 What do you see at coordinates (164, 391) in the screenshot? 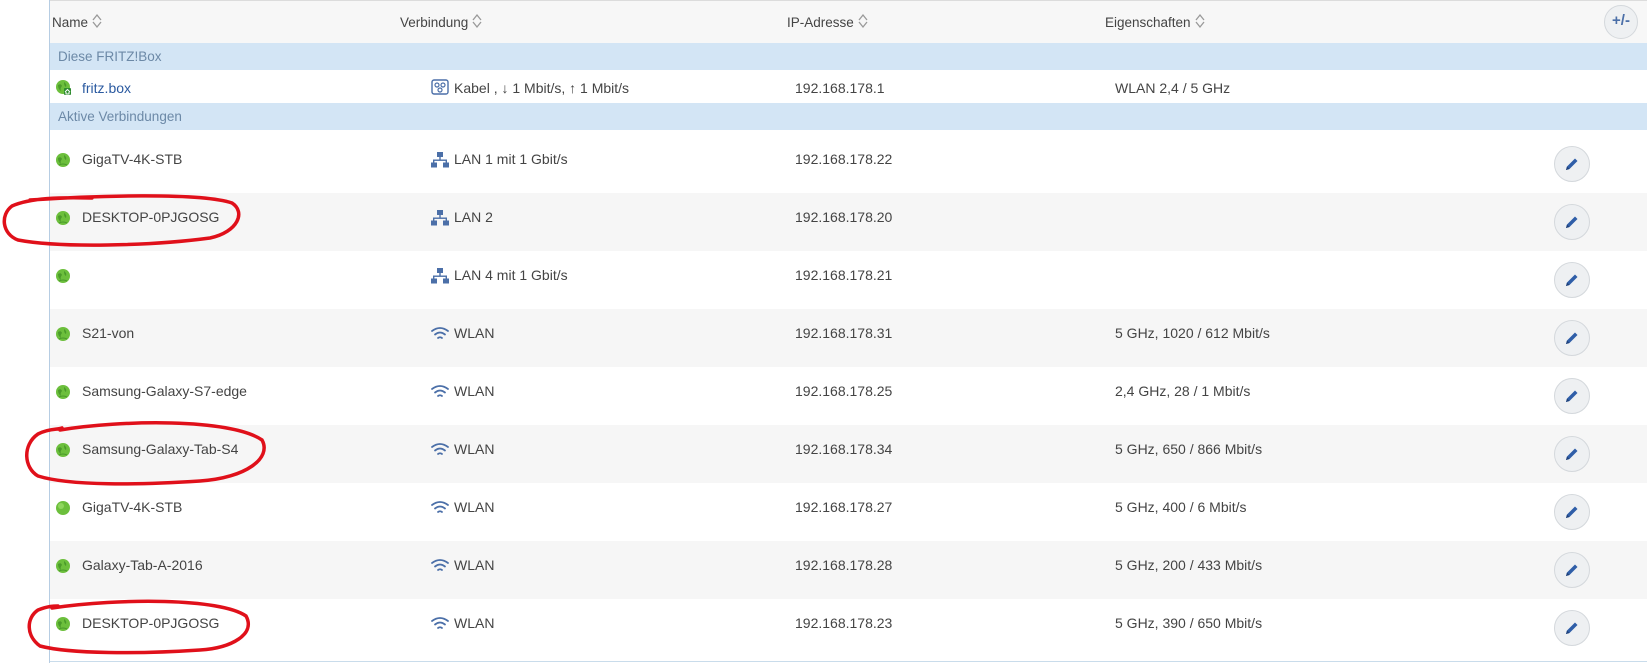
I see `device-name: Samsung-Galaxy-S7-edge` at bounding box center [164, 391].